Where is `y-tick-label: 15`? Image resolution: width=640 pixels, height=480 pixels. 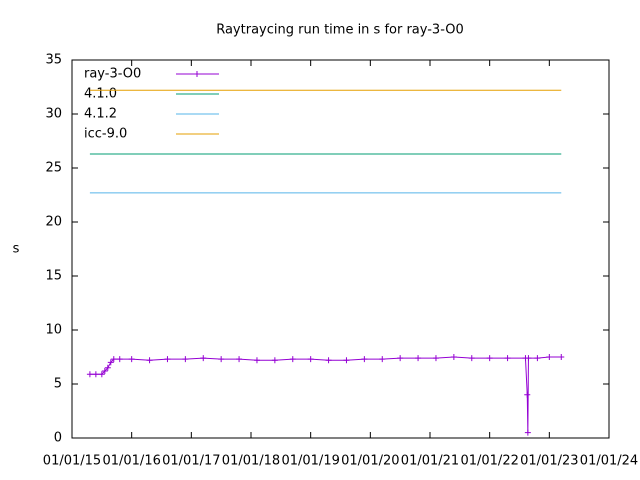
y-tick-label: 15 is located at coordinates (53, 276).